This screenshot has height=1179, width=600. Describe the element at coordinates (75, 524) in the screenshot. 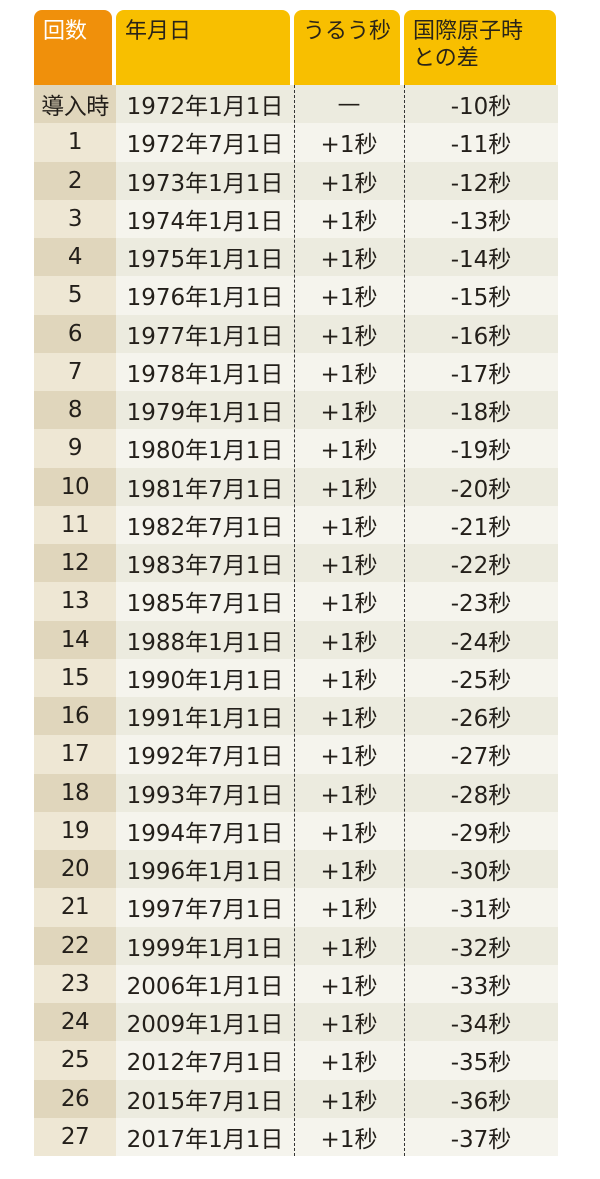

I see `count-cell-text: 11` at that location.